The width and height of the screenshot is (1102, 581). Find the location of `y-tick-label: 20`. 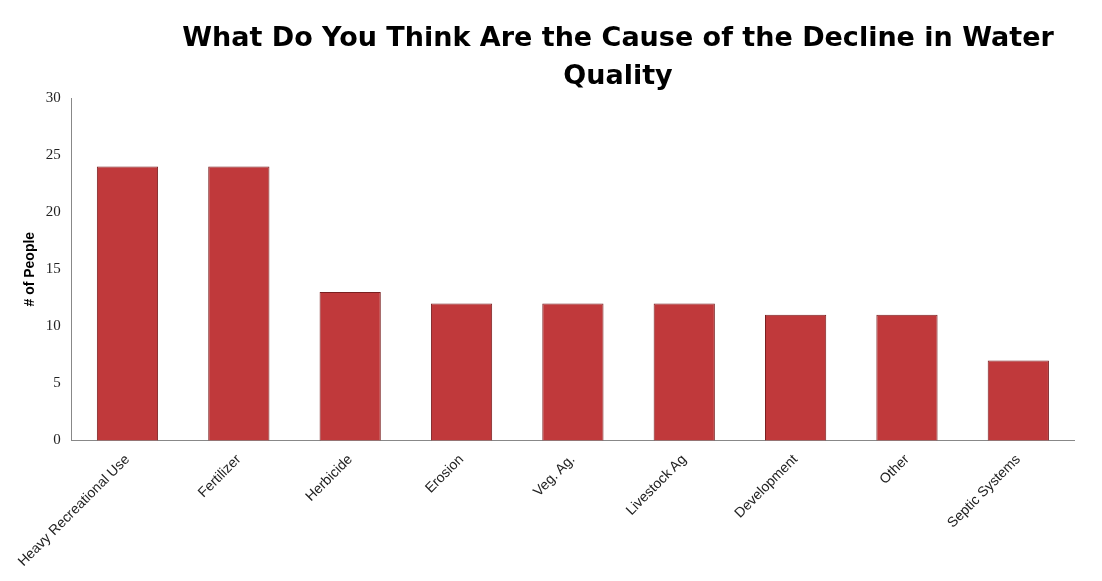

y-tick-label: 20 is located at coordinates (53, 211).